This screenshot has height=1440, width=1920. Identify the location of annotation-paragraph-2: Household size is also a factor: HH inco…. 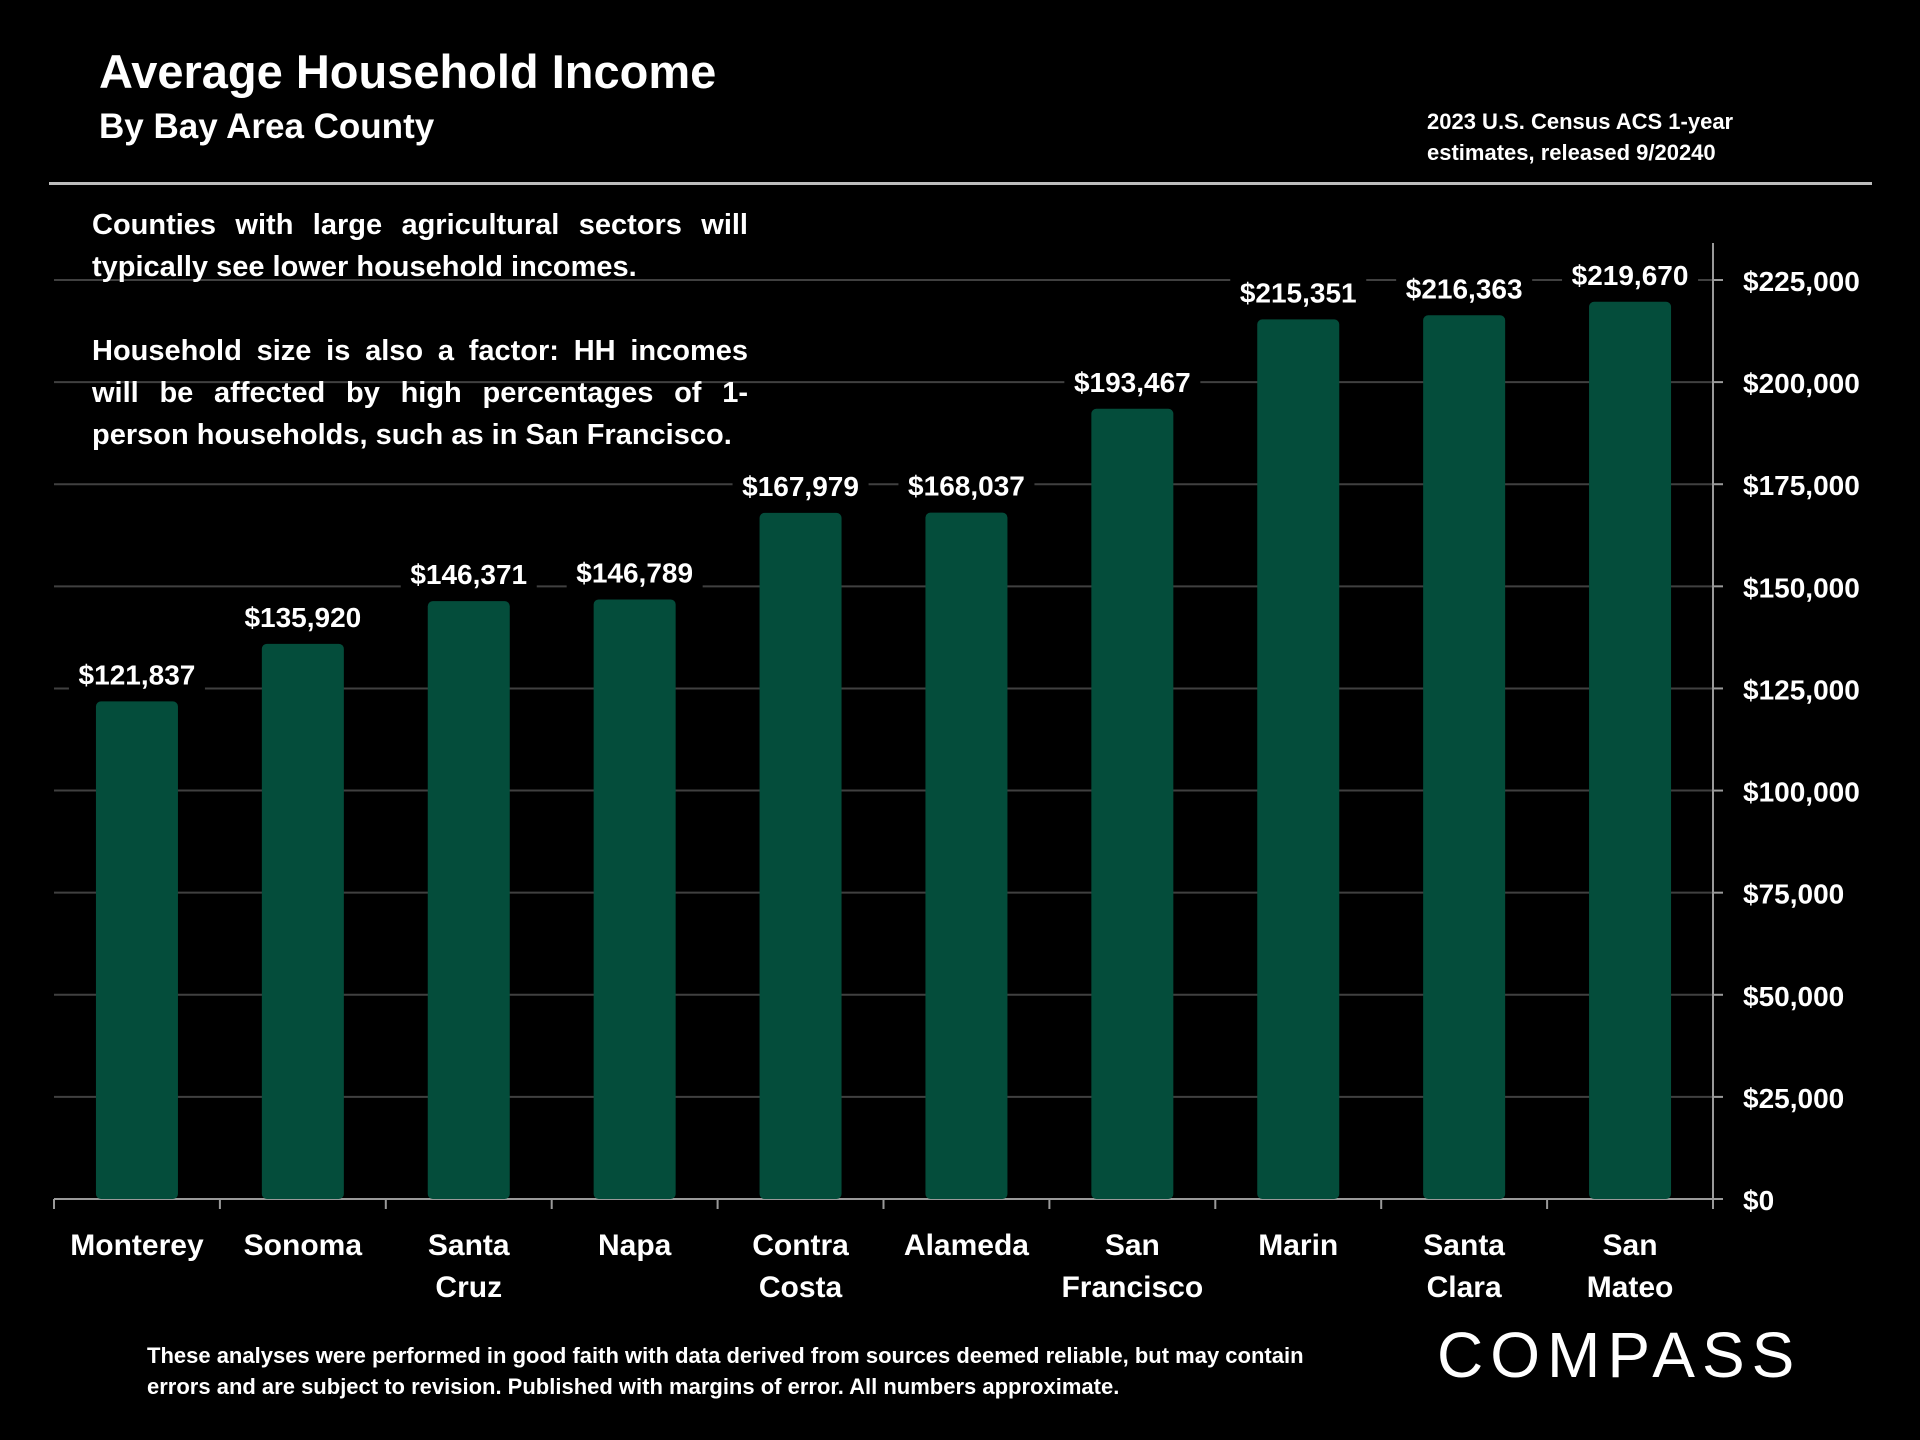
(420, 393).